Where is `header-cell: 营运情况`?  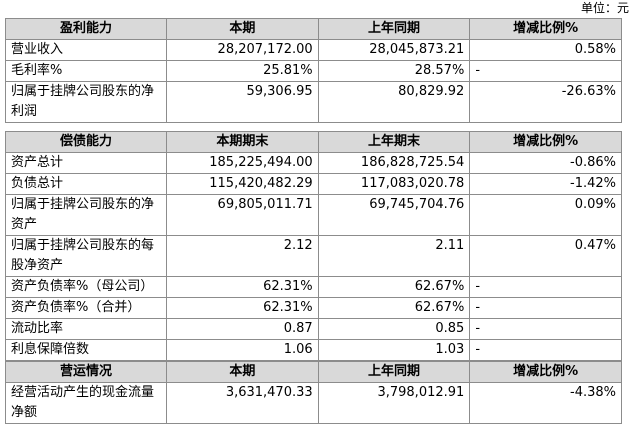
header-cell: 营运情况 is located at coordinates (86, 372).